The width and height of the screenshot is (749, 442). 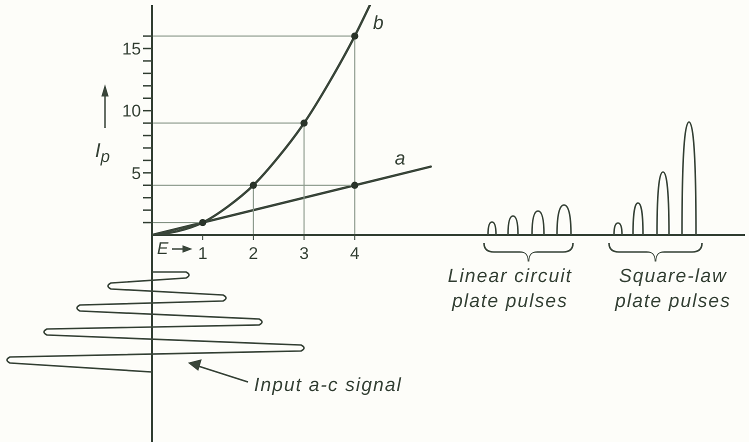 I want to click on x-tick-label: 1, so click(x=203, y=254).